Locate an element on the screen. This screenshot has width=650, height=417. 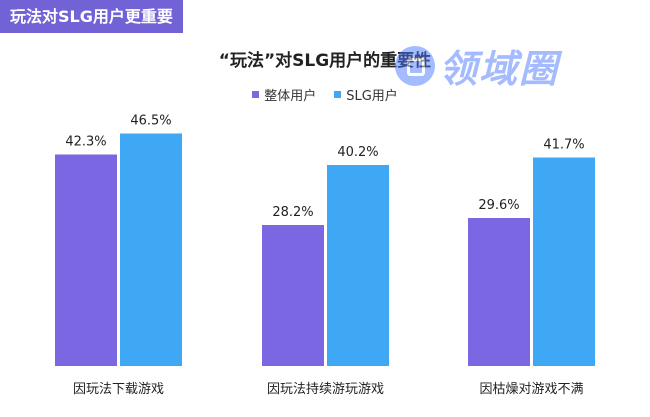
legend-item-slg: SLG用户 is located at coordinates (366, 94).